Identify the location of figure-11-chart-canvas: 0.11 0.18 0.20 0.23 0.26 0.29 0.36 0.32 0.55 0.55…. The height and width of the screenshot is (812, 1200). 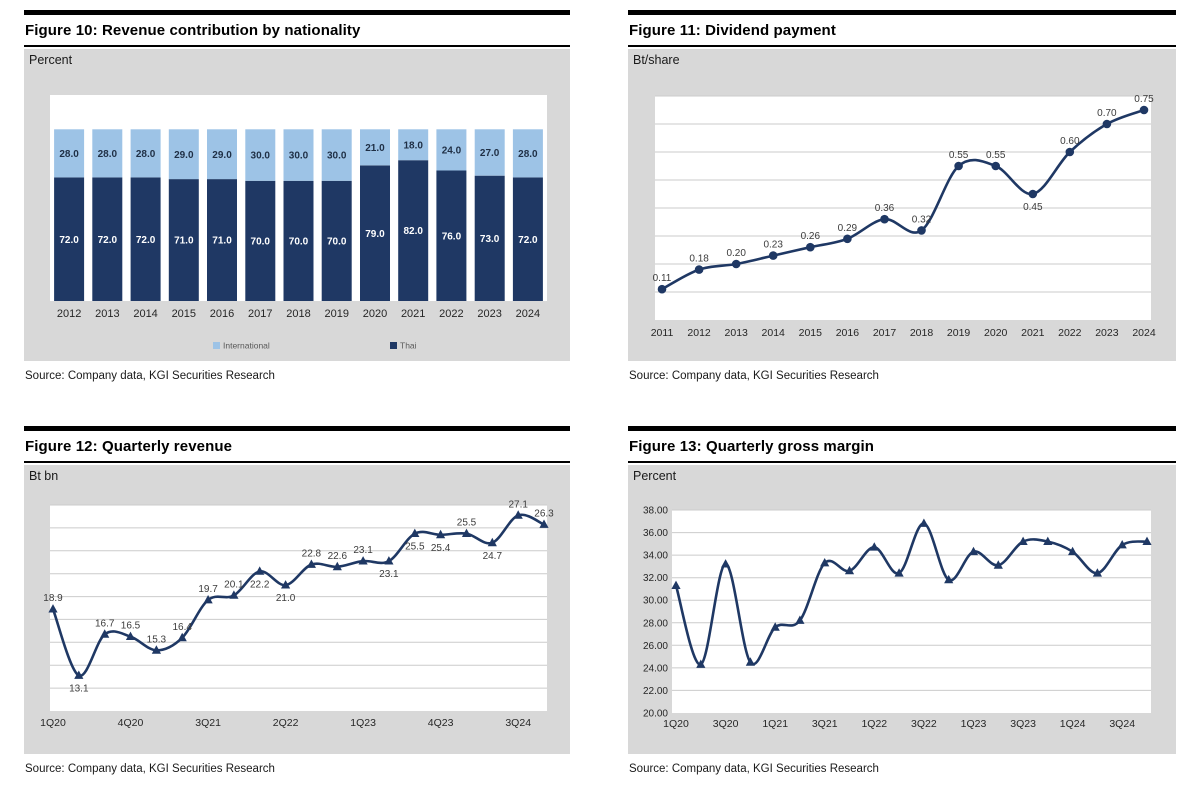
(903, 216).